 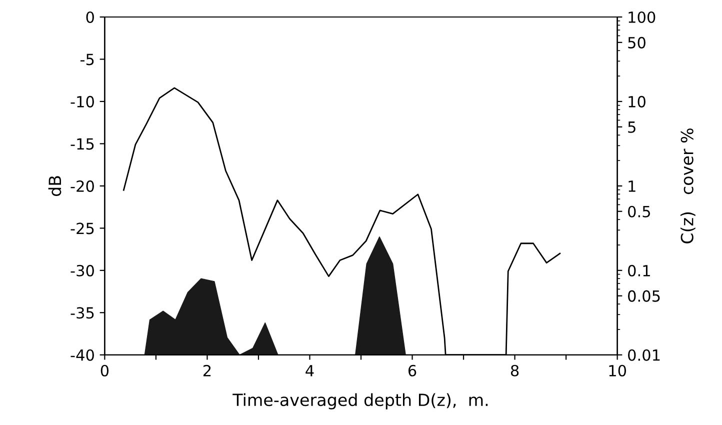 I want to click on y2-axis-title: C(z) cover %, so click(x=688, y=186).